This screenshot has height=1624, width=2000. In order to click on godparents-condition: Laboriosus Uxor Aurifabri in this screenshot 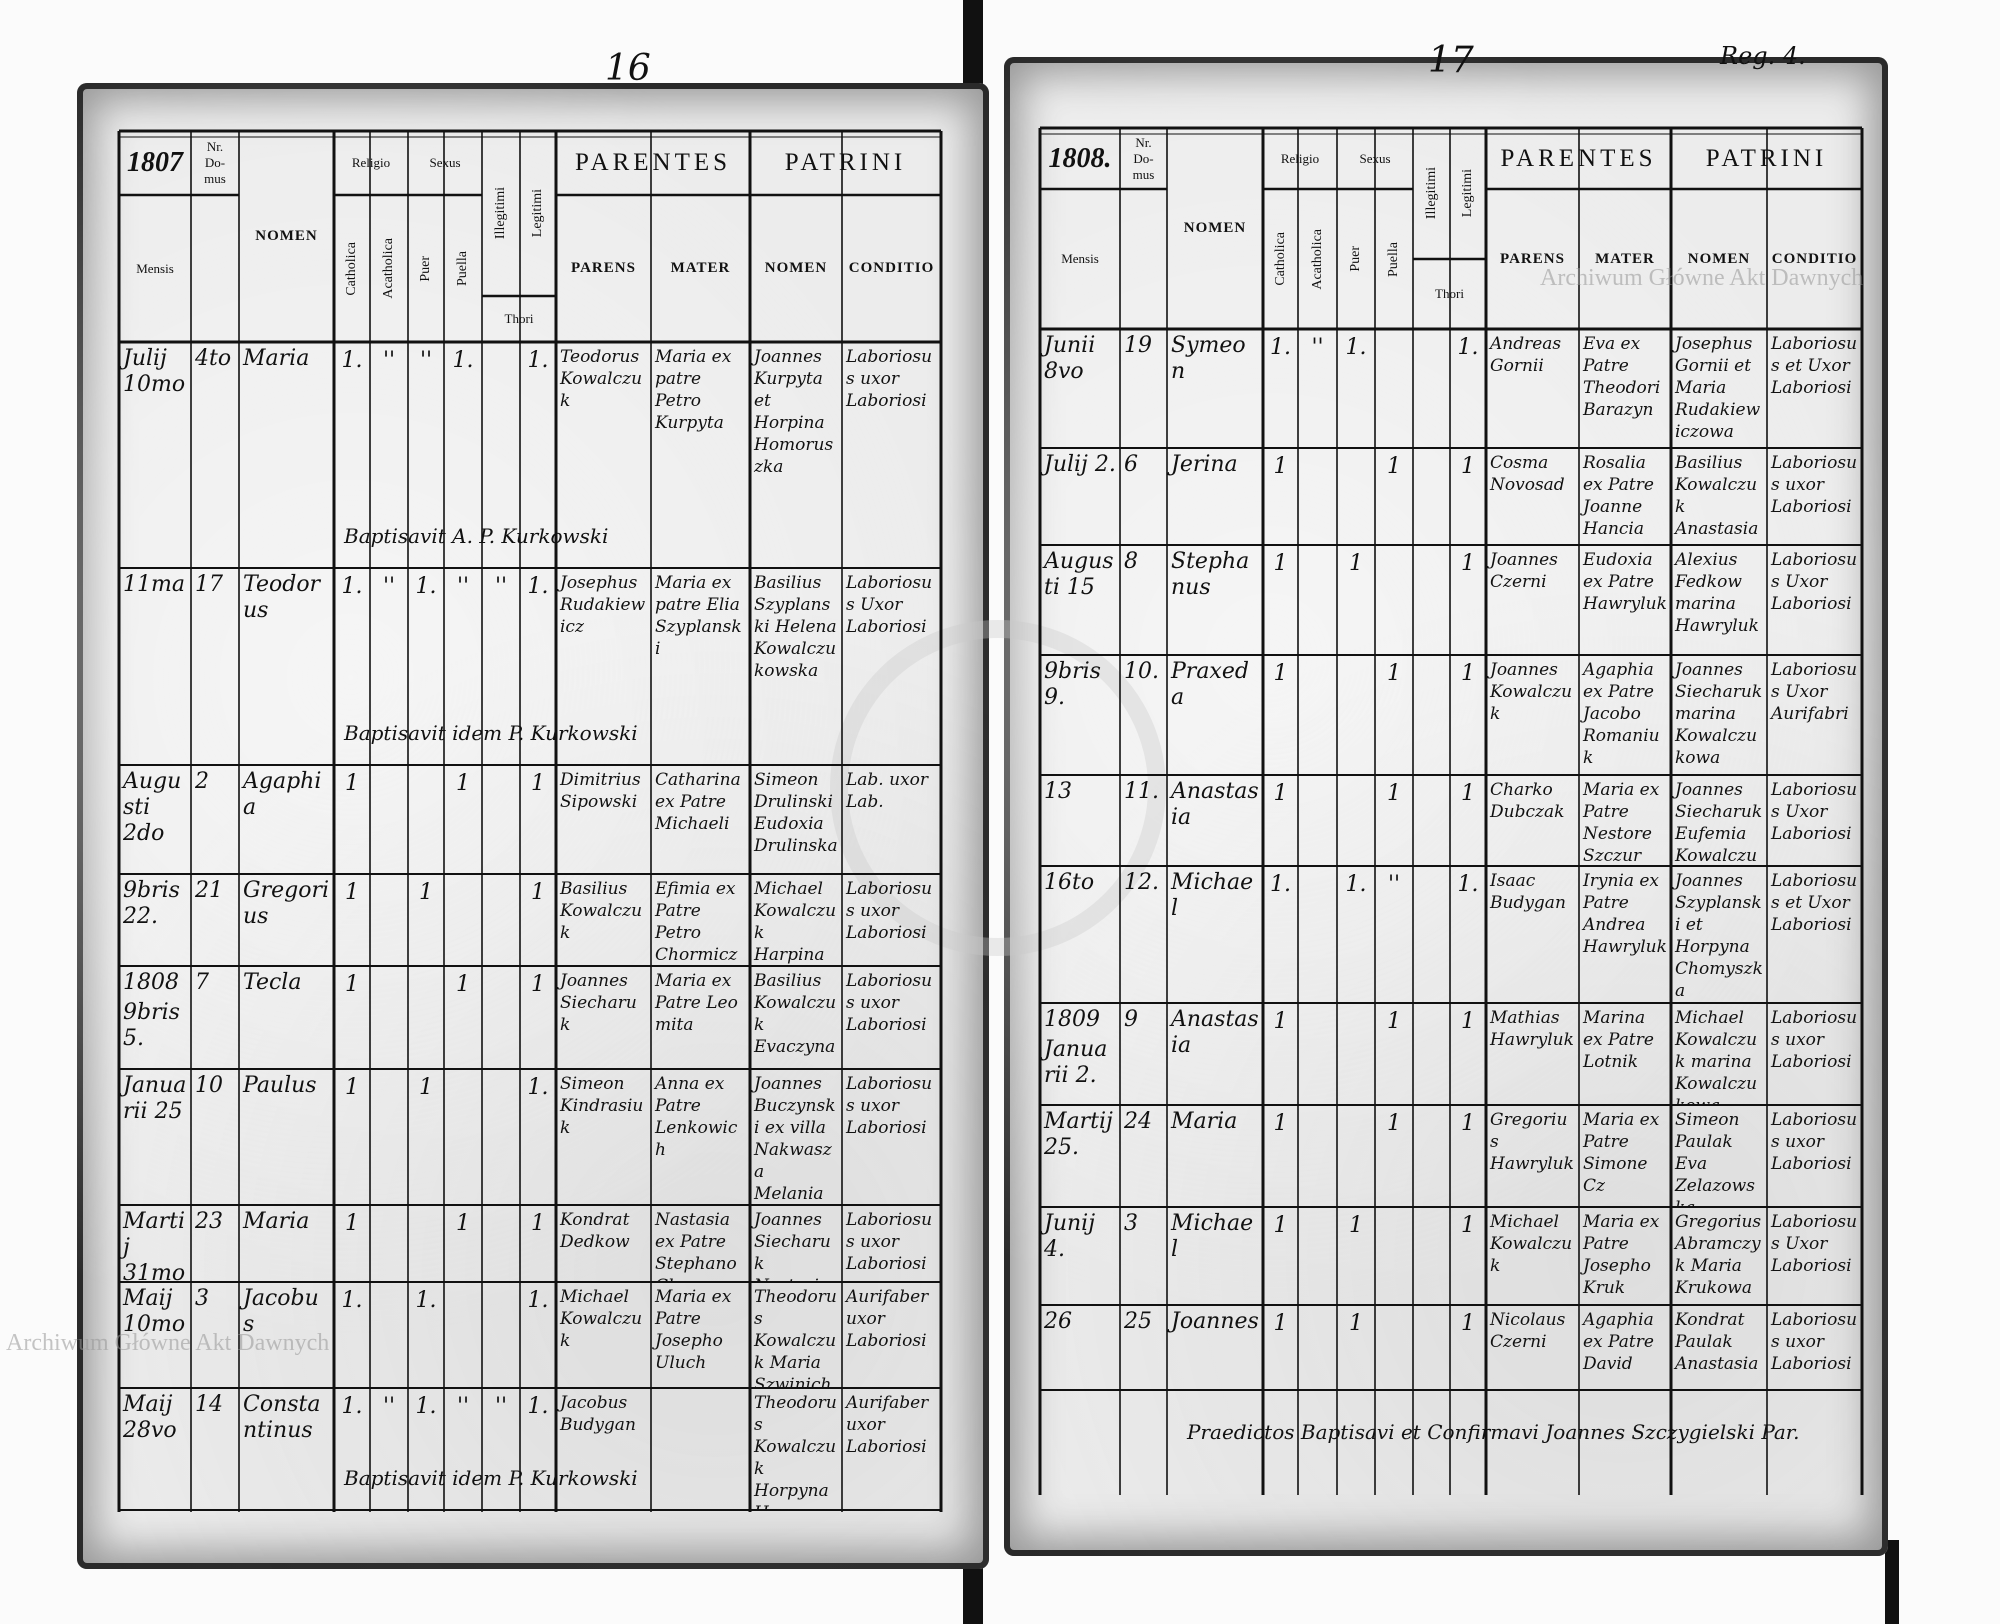, I will do `click(1814, 692)`.